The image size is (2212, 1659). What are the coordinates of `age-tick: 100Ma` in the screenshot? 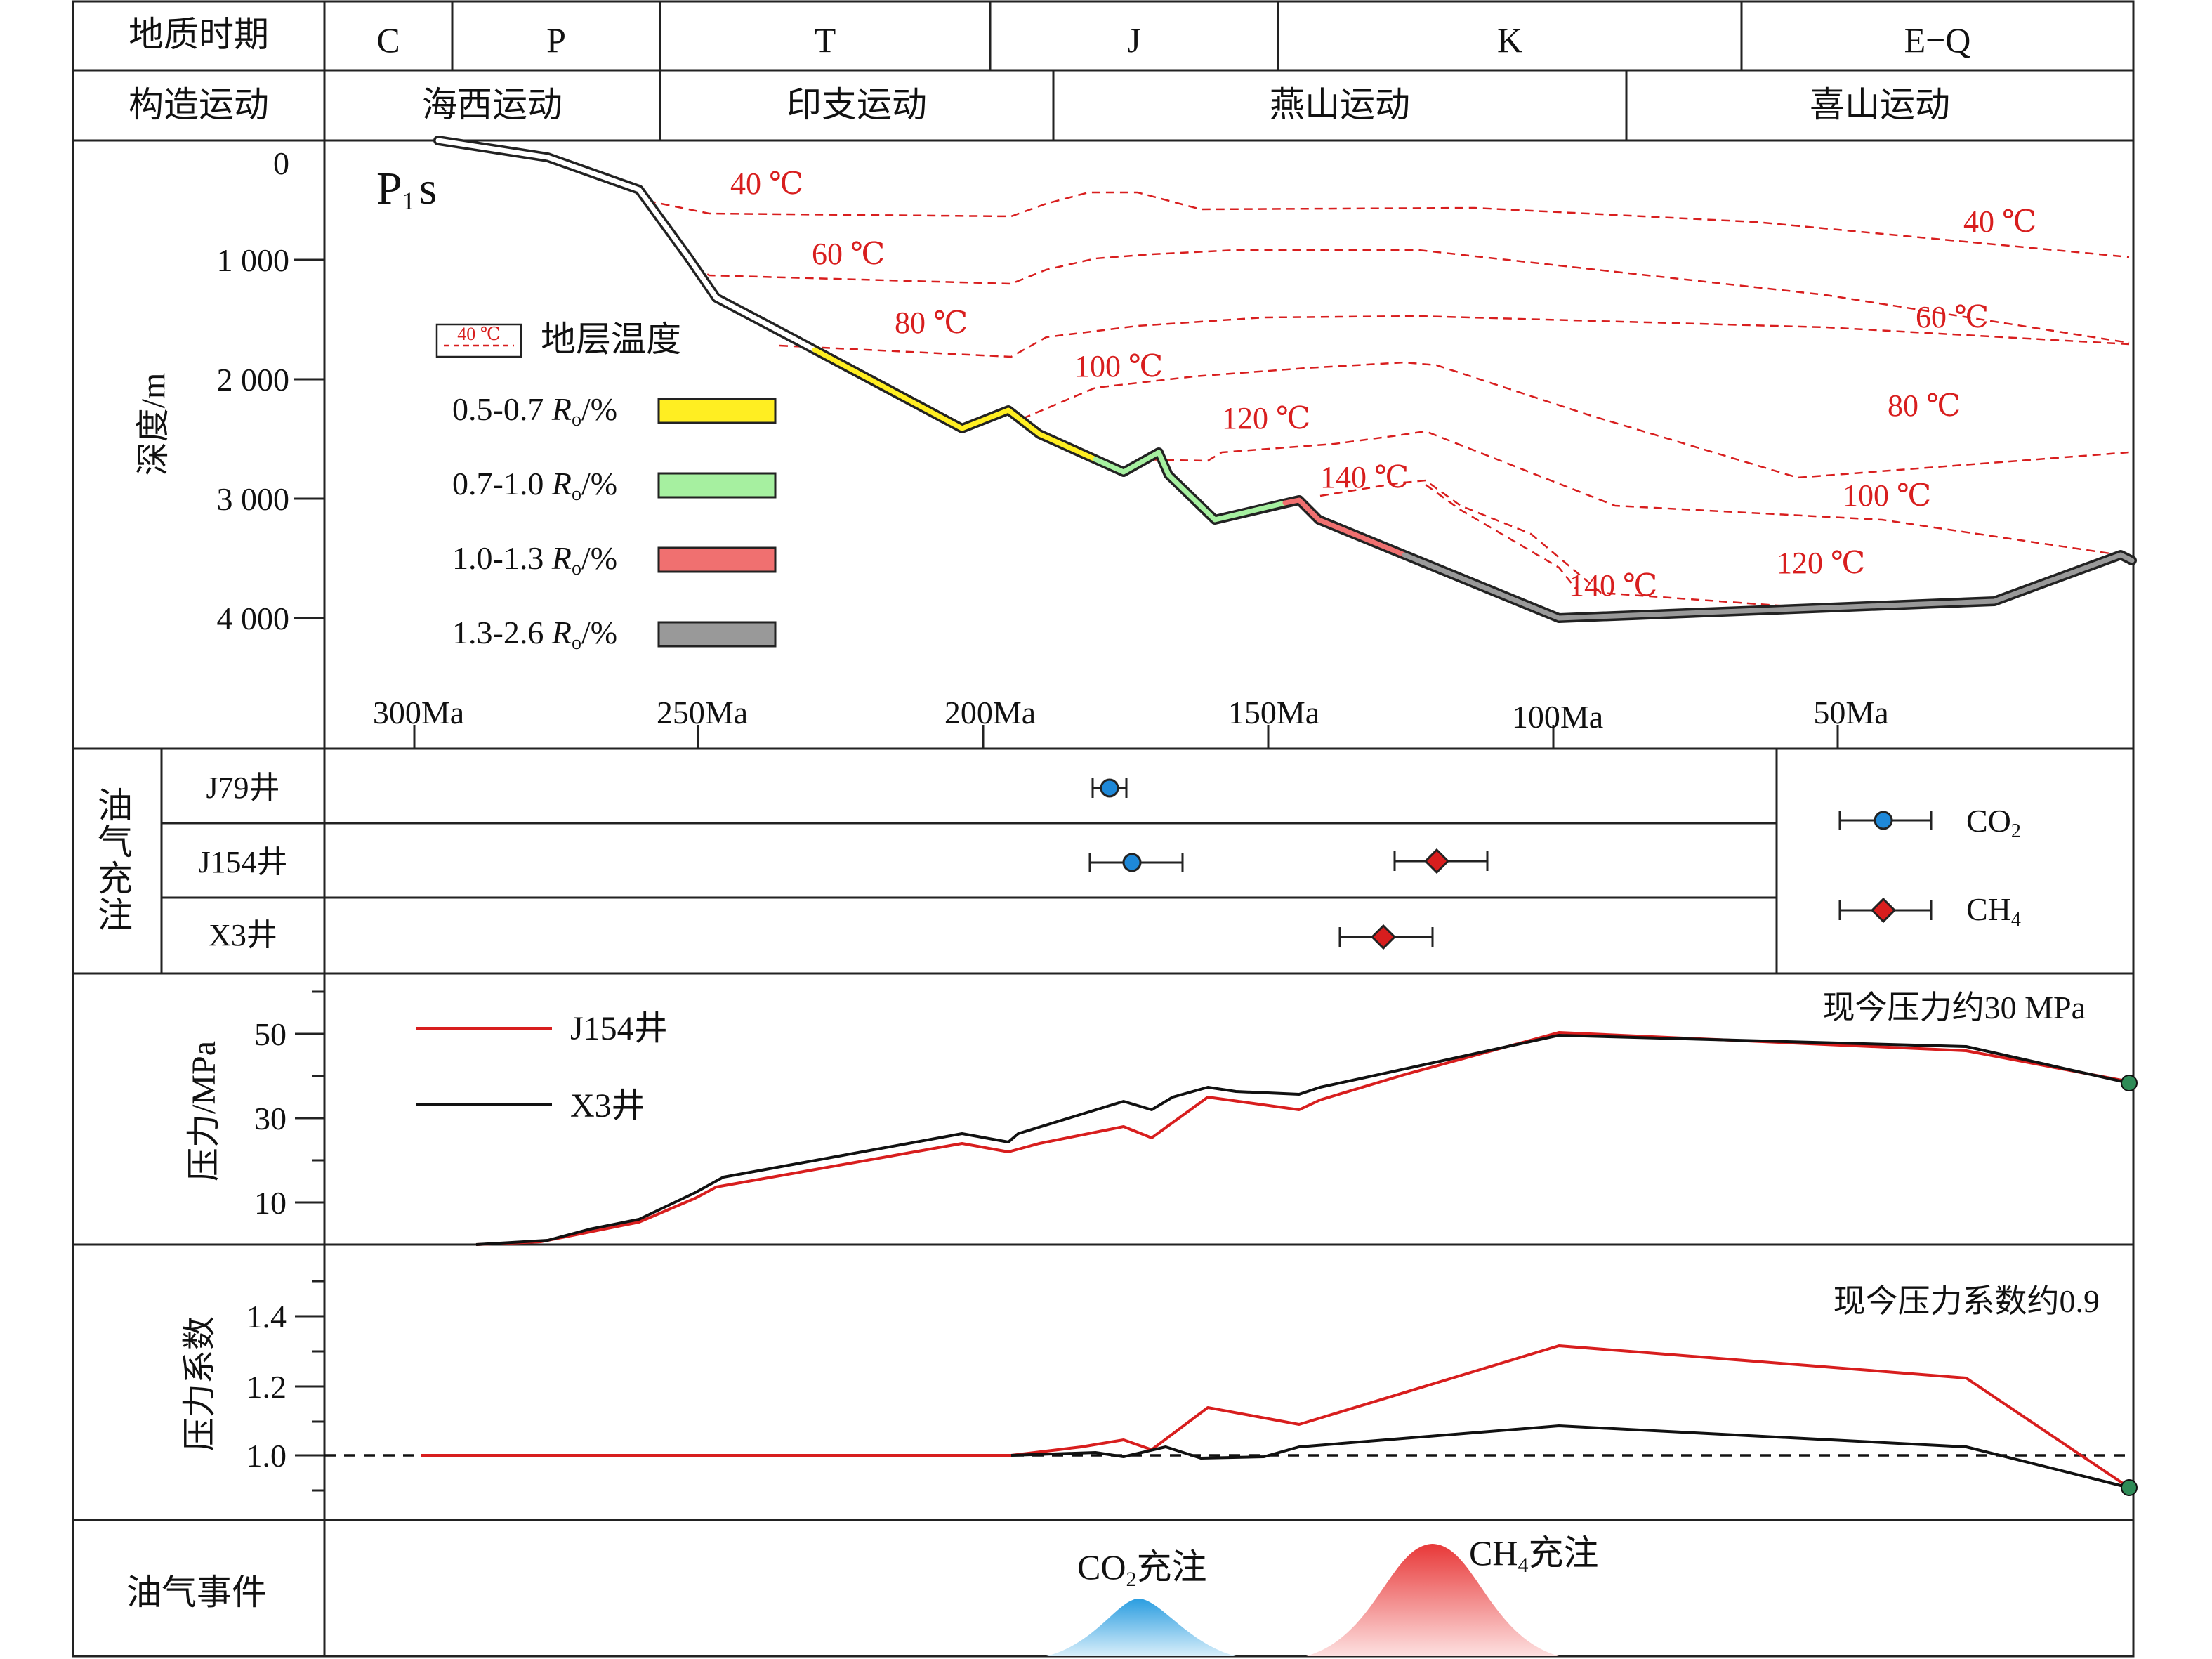 It's located at (1557, 717).